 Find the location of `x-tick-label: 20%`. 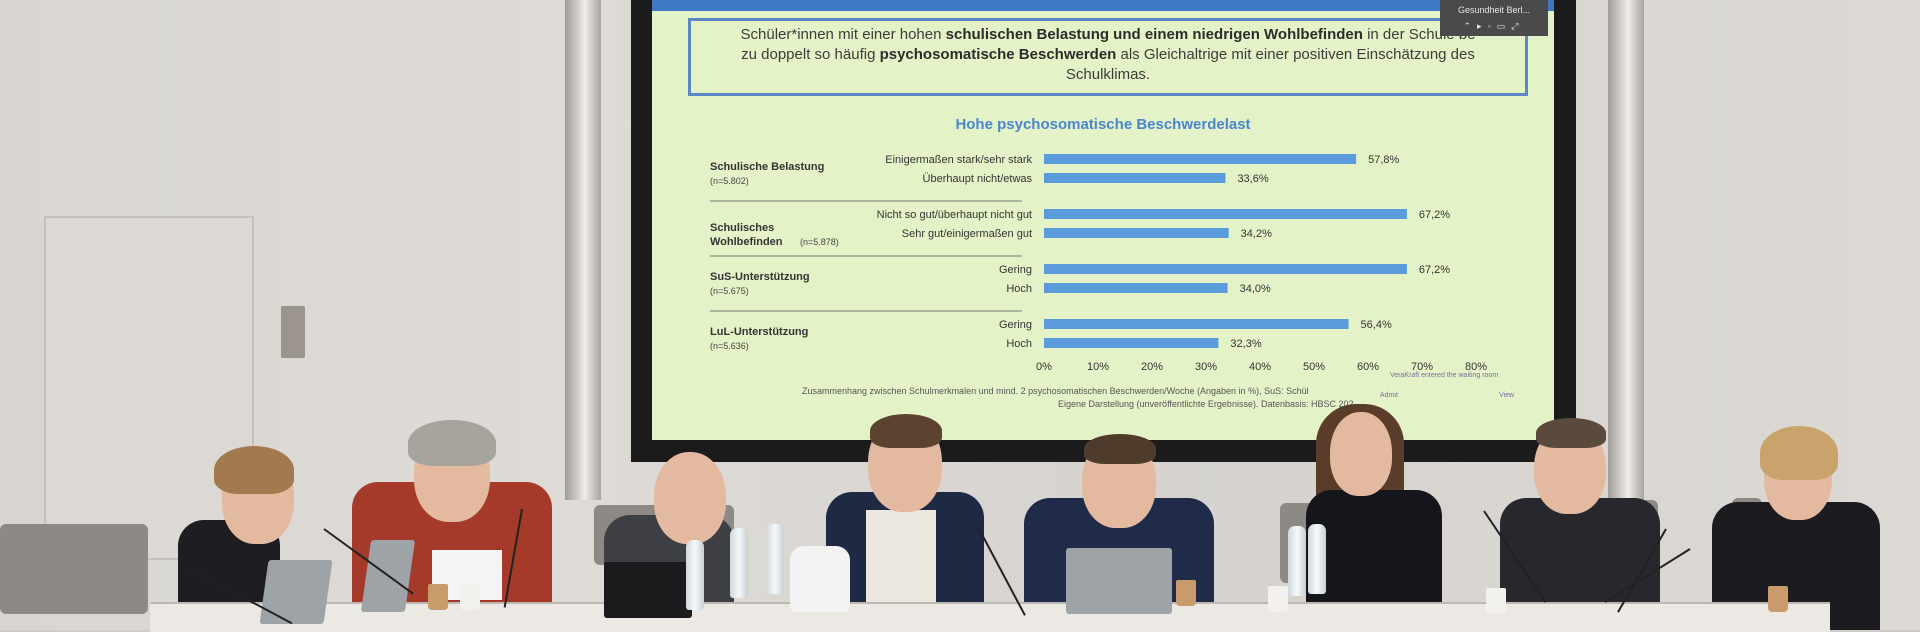

x-tick-label: 20% is located at coordinates (1152, 367).